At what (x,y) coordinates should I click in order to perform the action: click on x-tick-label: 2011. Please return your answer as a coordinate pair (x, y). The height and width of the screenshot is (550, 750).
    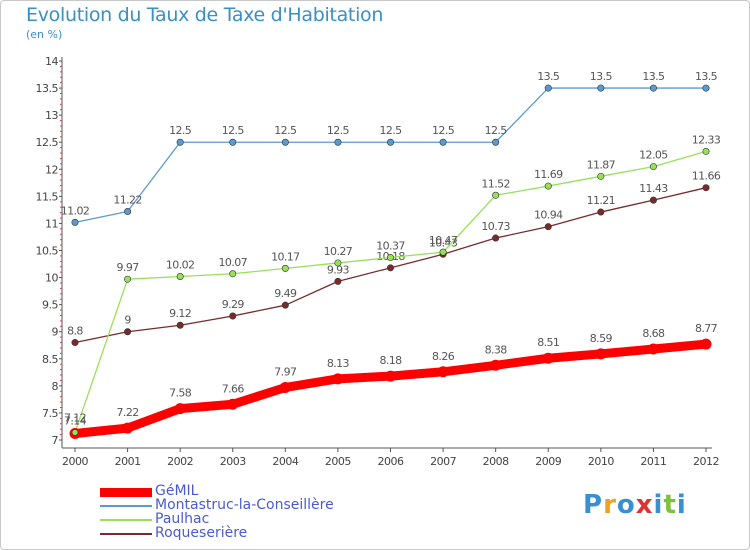
    Looking at the image, I should click on (653, 461).